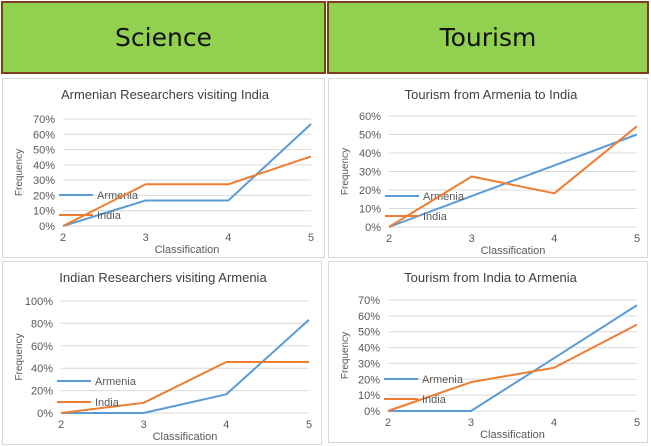 Image resolution: width=651 pixels, height=446 pixels. I want to click on chart-title: Armenian Researchers visiting India, so click(165, 94).